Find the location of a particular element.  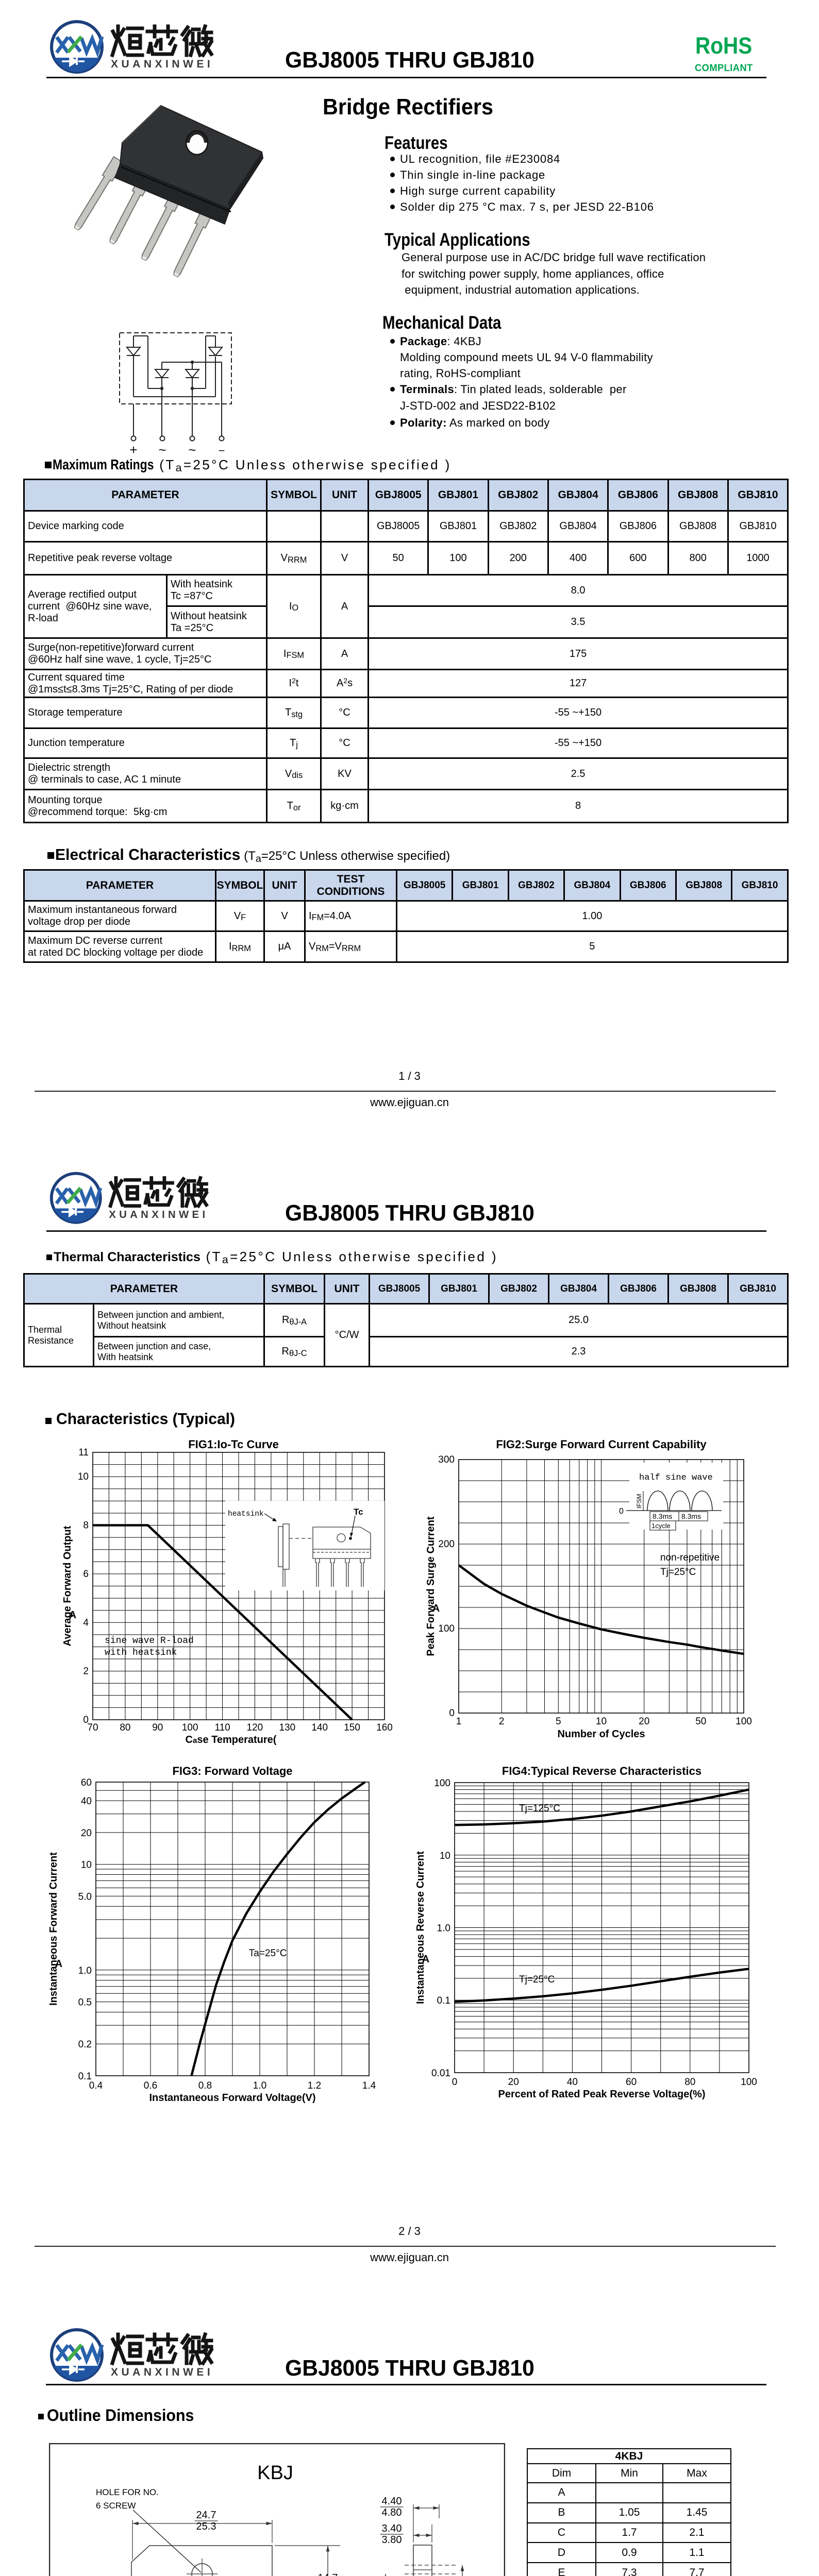

svg-text: 120 is located at coordinates (255, 1727).